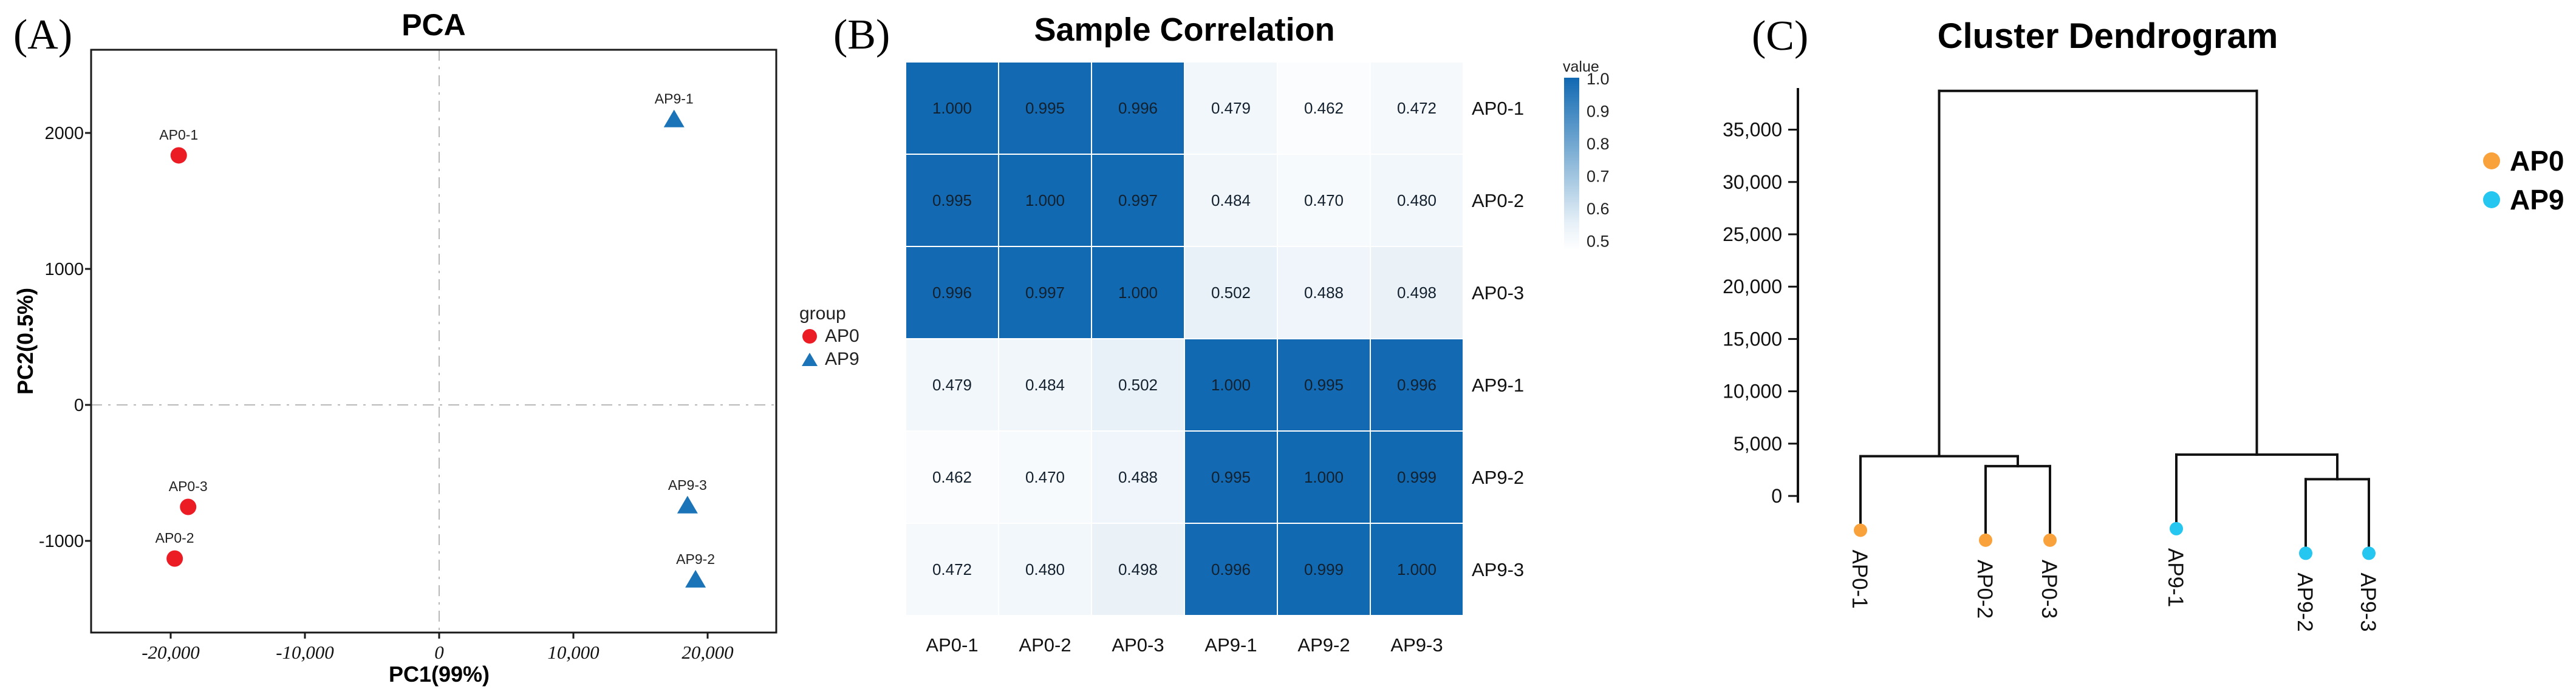  What do you see at coordinates (1498, 108) in the screenshot?
I see `heatmap-row-label: AP0-1` at bounding box center [1498, 108].